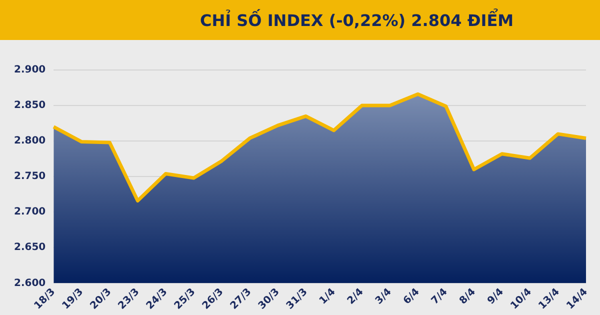 The image size is (600, 315). I want to click on x-tick-label: 1/4, so click(328, 296).